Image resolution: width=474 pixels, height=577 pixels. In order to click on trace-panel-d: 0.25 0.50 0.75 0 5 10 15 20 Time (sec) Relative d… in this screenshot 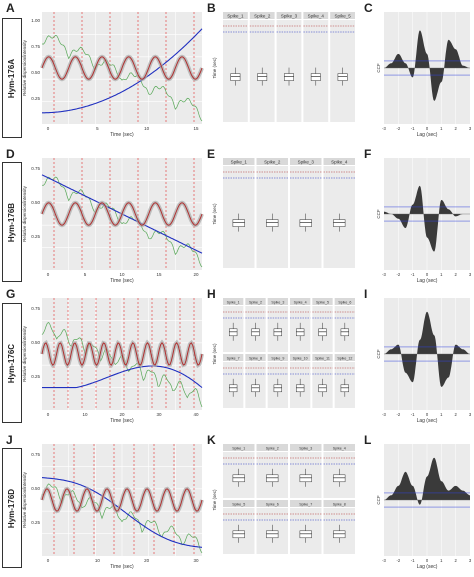, I will do `click(113, 221)`.